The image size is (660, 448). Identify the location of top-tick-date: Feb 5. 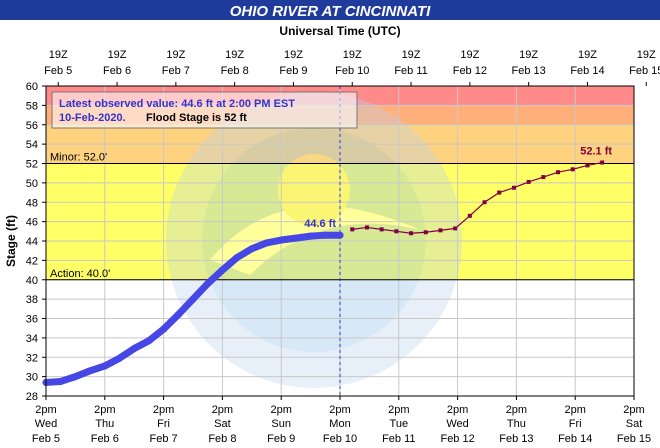
(58, 71).